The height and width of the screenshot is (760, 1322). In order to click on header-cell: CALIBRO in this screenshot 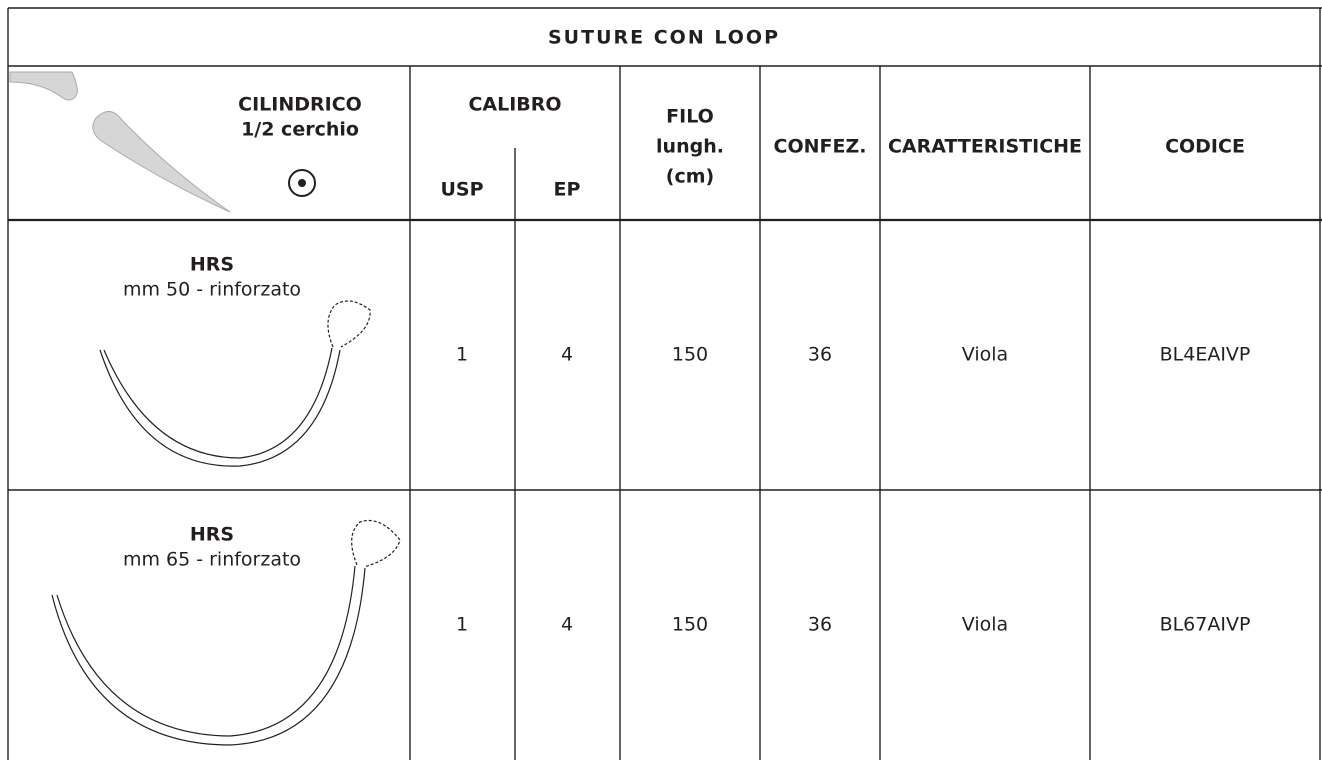, I will do `click(514, 105)`.